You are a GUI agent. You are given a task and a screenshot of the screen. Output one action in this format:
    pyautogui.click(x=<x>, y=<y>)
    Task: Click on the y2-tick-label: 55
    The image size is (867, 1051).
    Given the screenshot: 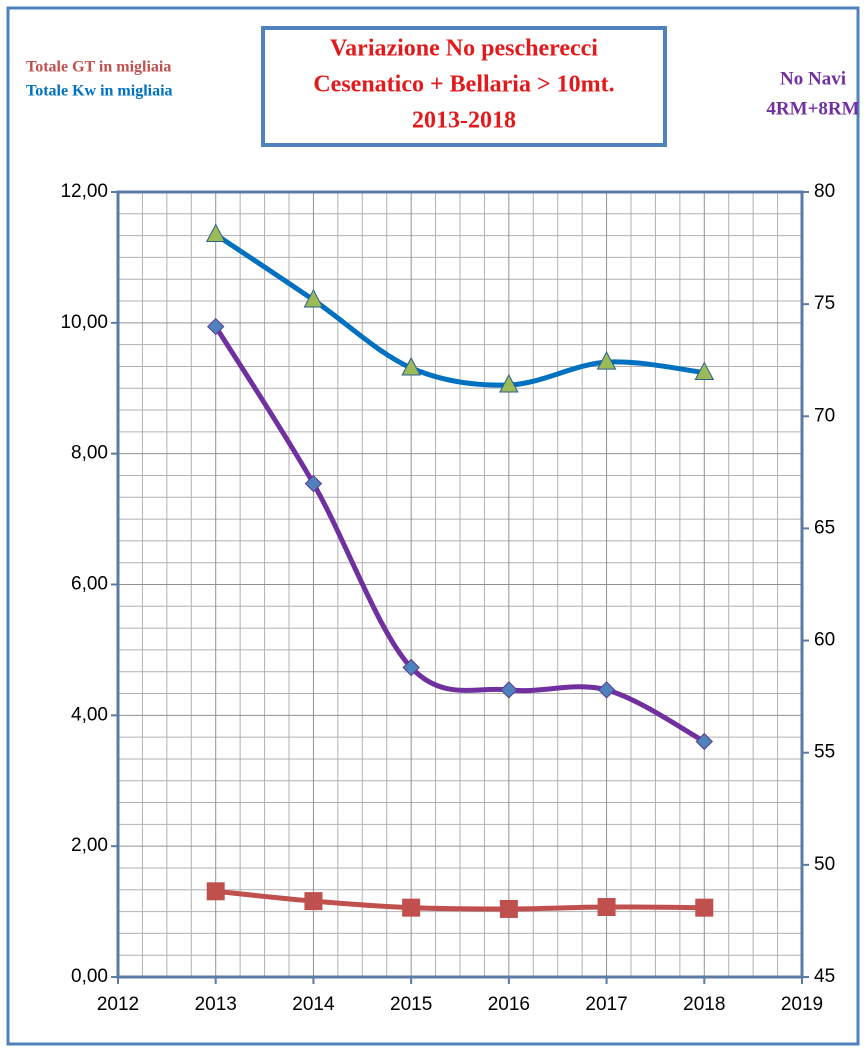 What is the action you would take?
    pyautogui.click(x=824, y=752)
    